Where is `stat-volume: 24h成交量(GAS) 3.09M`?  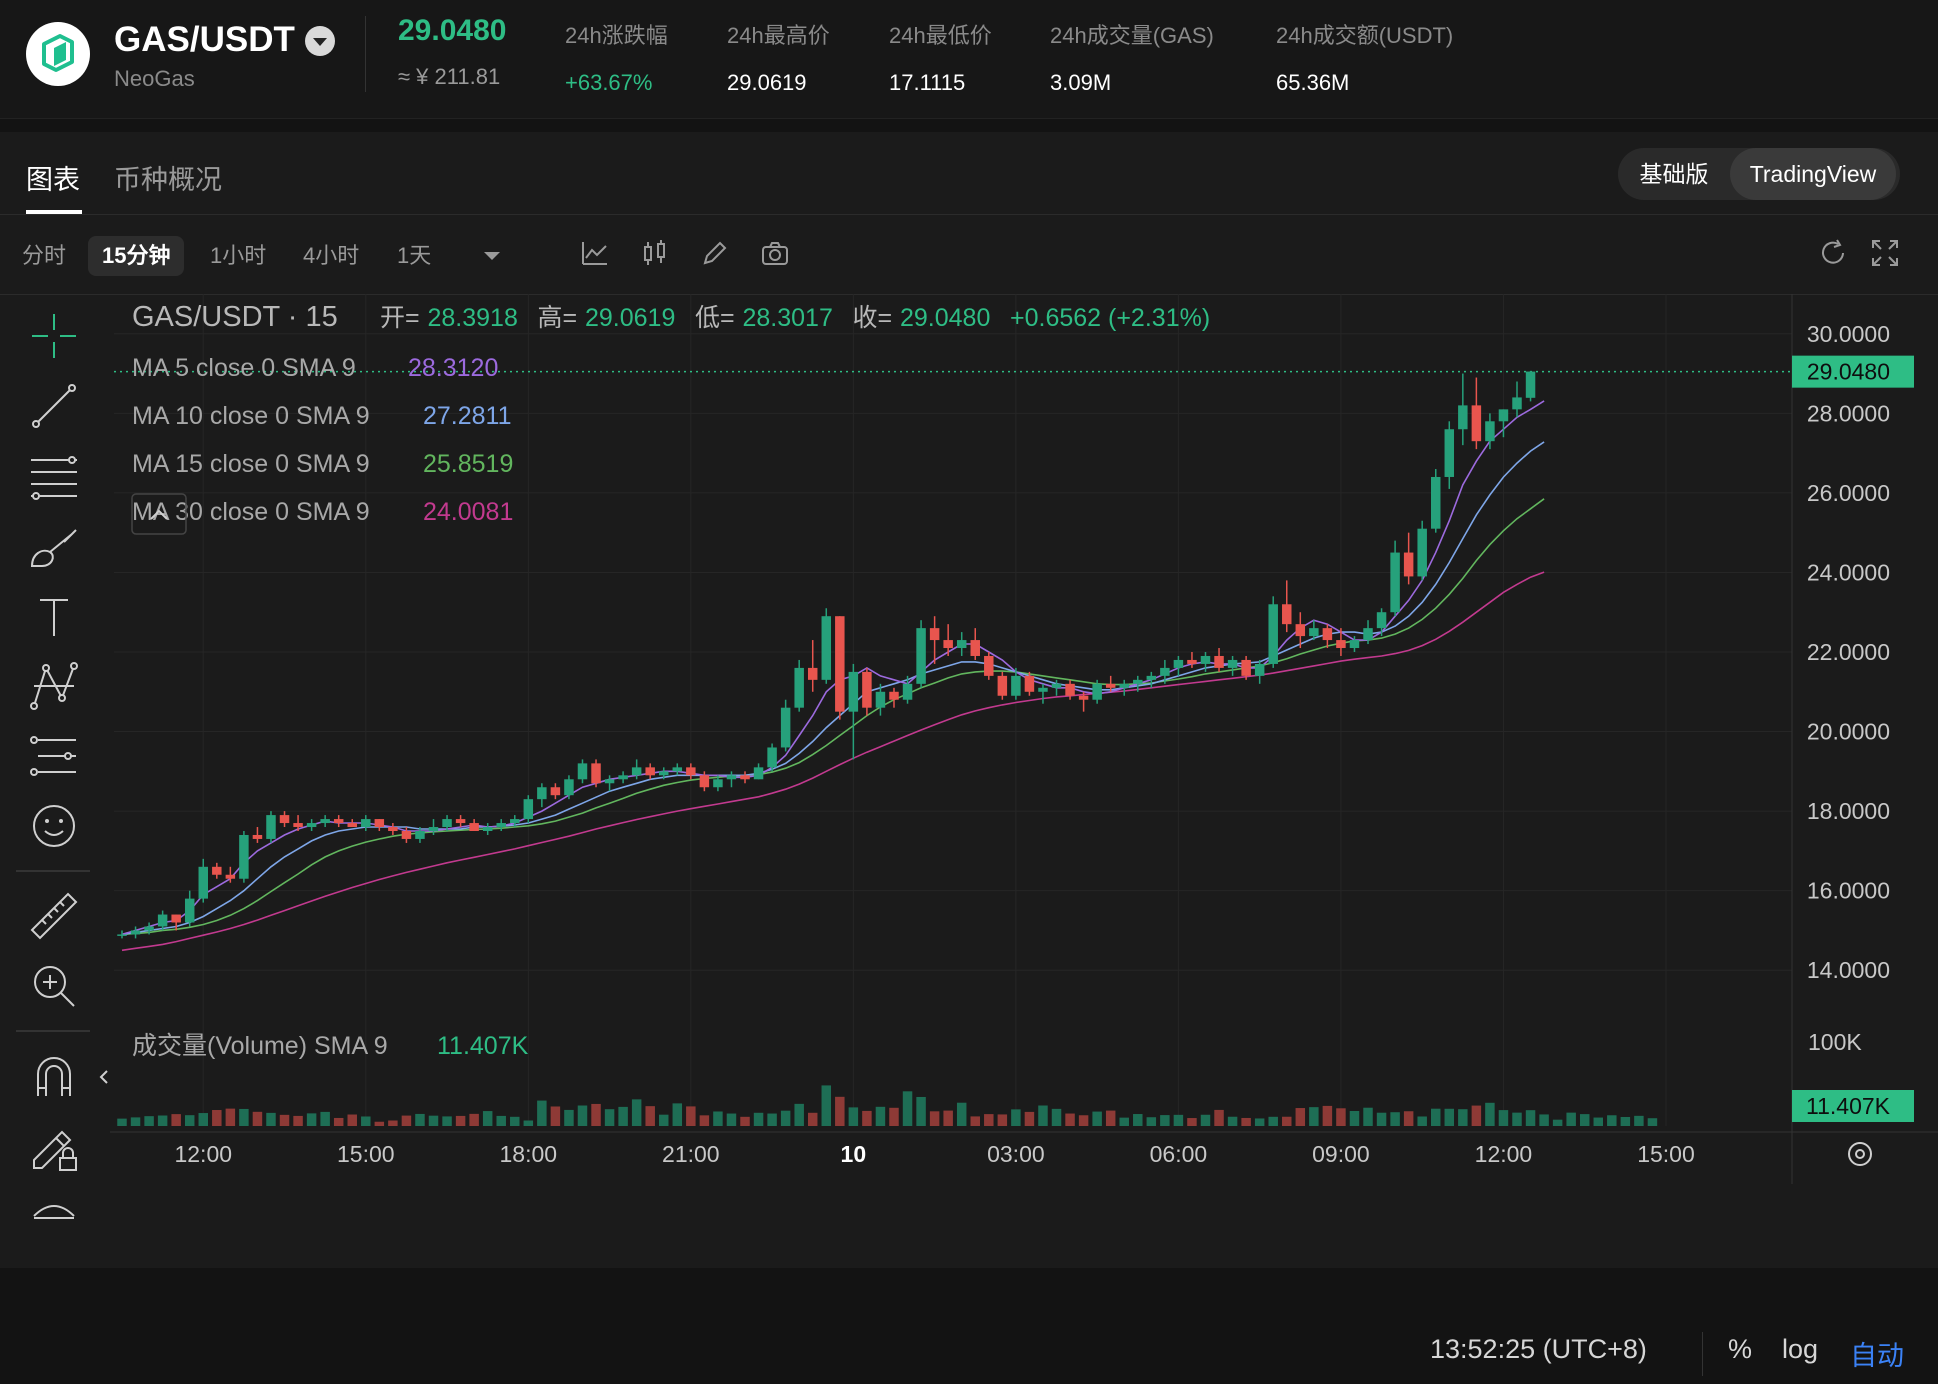
stat-volume: 24h成交量(GAS) 3.09M is located at coordinates (1132, 57).